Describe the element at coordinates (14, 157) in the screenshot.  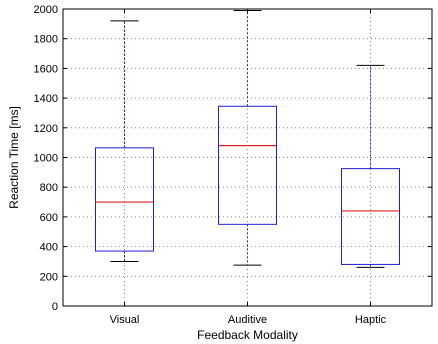
I see `y-axis-label: Reaction Time [ms]` at that location.